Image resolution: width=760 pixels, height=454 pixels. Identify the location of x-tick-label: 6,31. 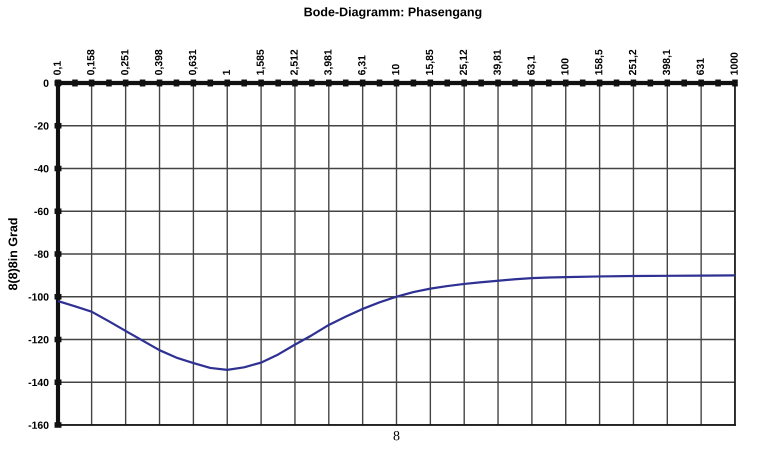
(362, 65).